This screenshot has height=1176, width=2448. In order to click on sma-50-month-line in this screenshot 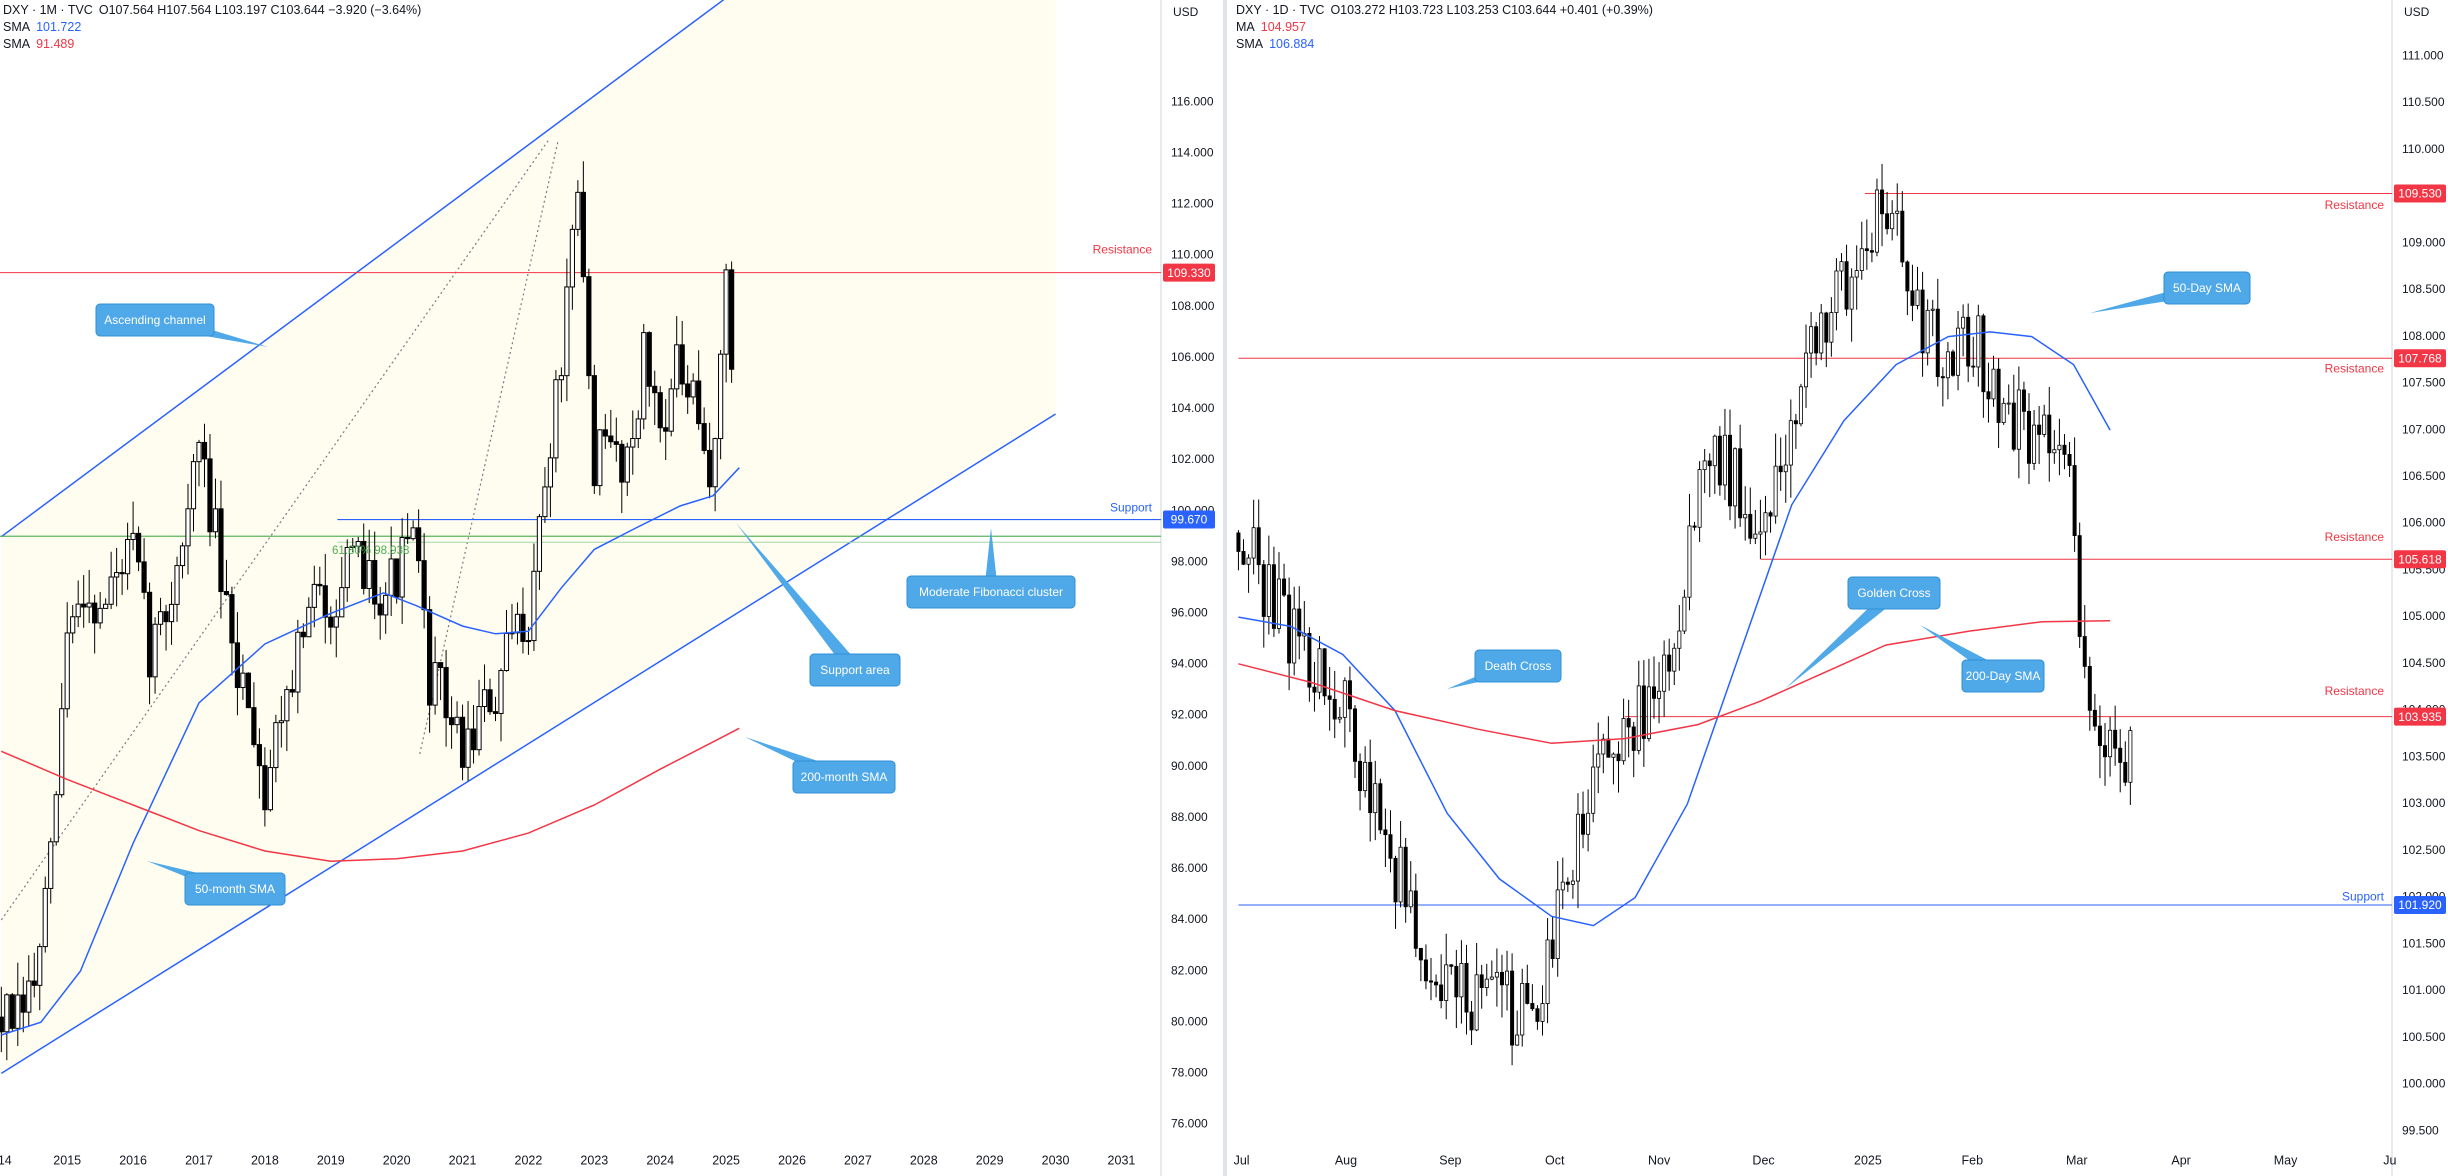, I will do `click(370, 751)`.